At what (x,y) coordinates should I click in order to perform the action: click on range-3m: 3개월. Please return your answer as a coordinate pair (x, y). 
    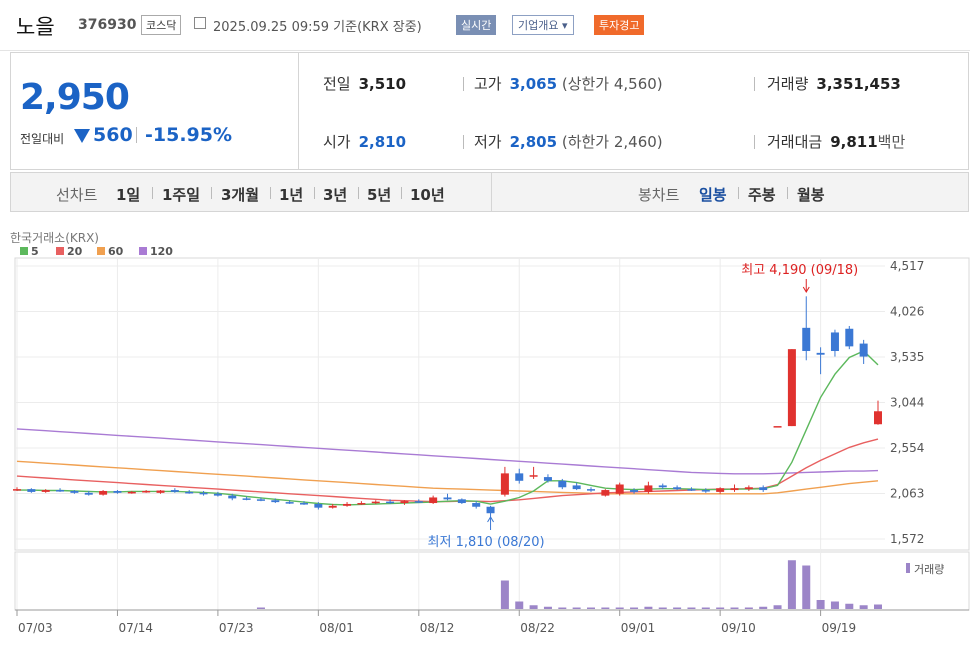
    Looking at the image, I should click on (240, 195).